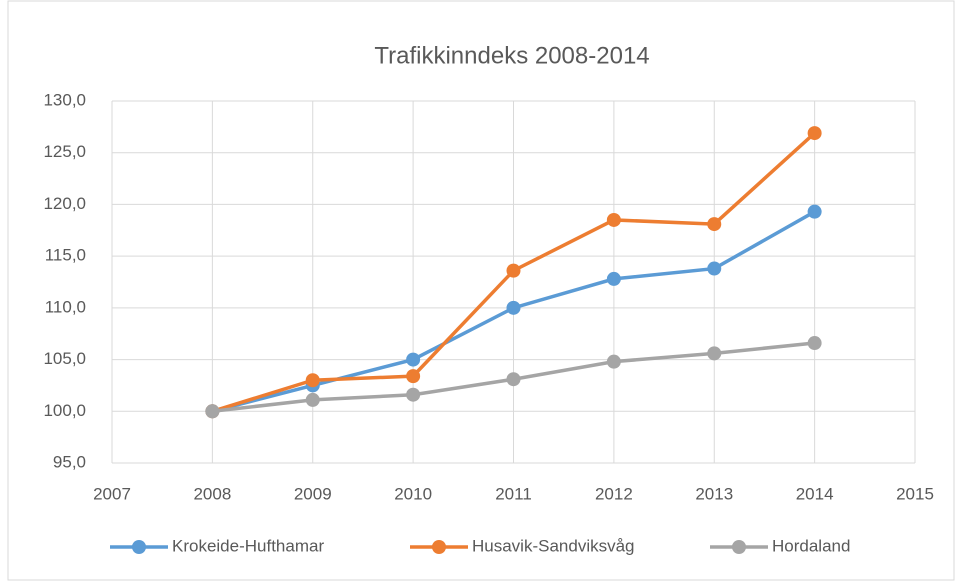  What do you see at coordinates (815, 493) in the screenshot?
I see `x-tick-label: 2014` at bounding box center [815, 493].